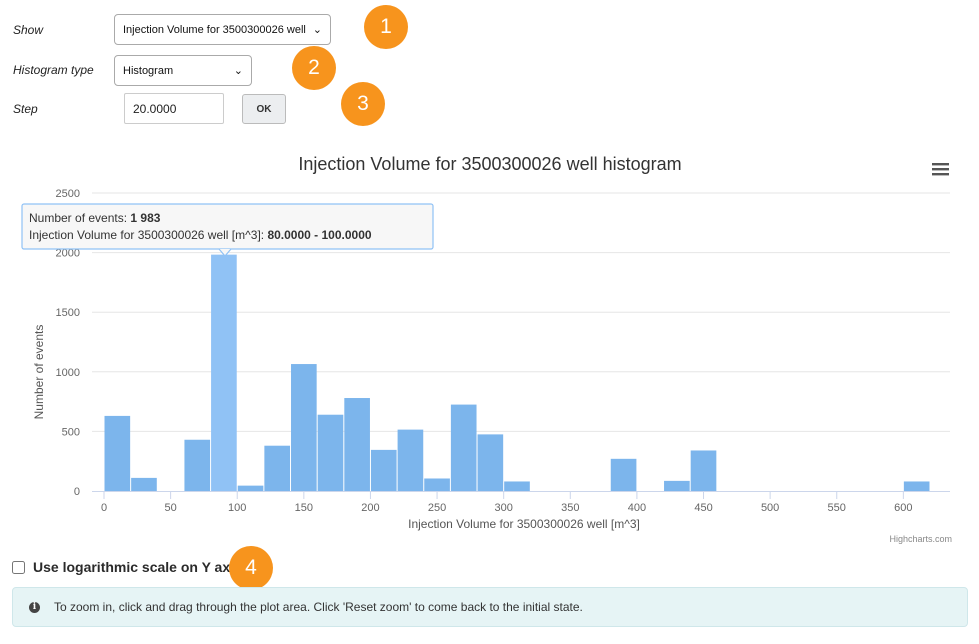 The image size is (979, 644). Describe the element at coordinates (304, 508) in the screenshot. I see `x-tick-label: 150` at that location.